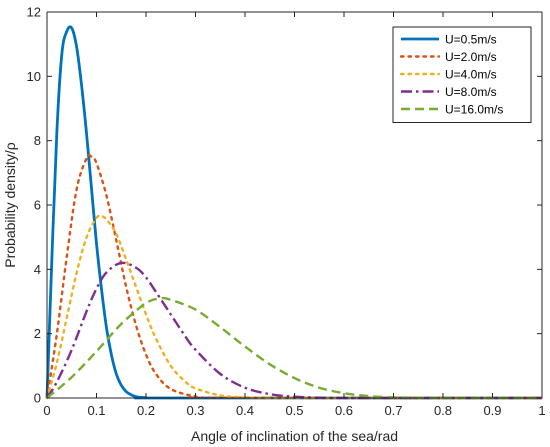  What do you see at coordinates (344, 410) in the screenshot?
I see `x-tick-label: 0.6` at bounding box center [344, 410].